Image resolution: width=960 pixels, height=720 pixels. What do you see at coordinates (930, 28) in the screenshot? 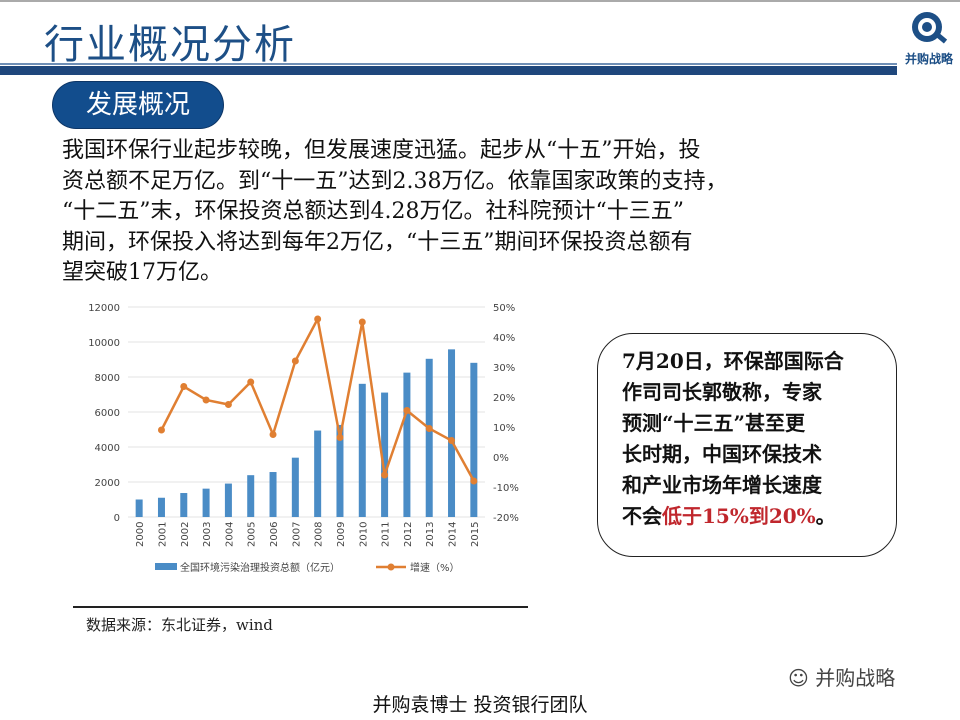
I see `eye-icon` at bounding box center [930, 28].